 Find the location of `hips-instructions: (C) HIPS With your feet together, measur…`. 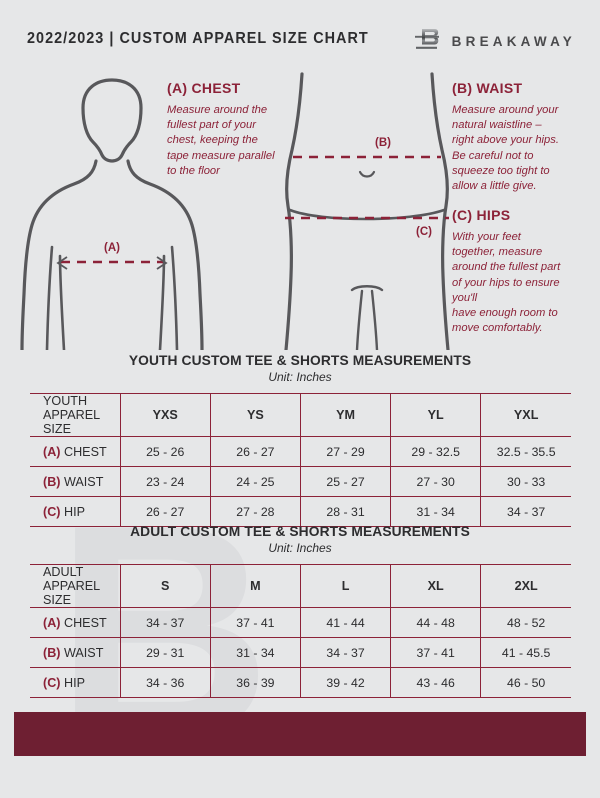

hips-instructions: (C) HIPS With your feet together, measur… is located at coordinates (523, 271).